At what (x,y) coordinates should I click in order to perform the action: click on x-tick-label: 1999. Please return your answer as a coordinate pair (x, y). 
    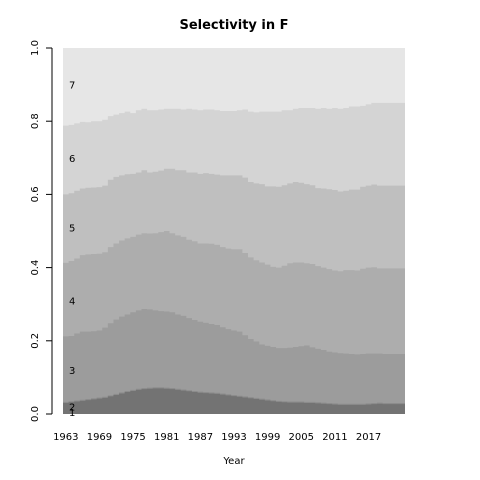
    Looking at the image, I should click on (267, 437).